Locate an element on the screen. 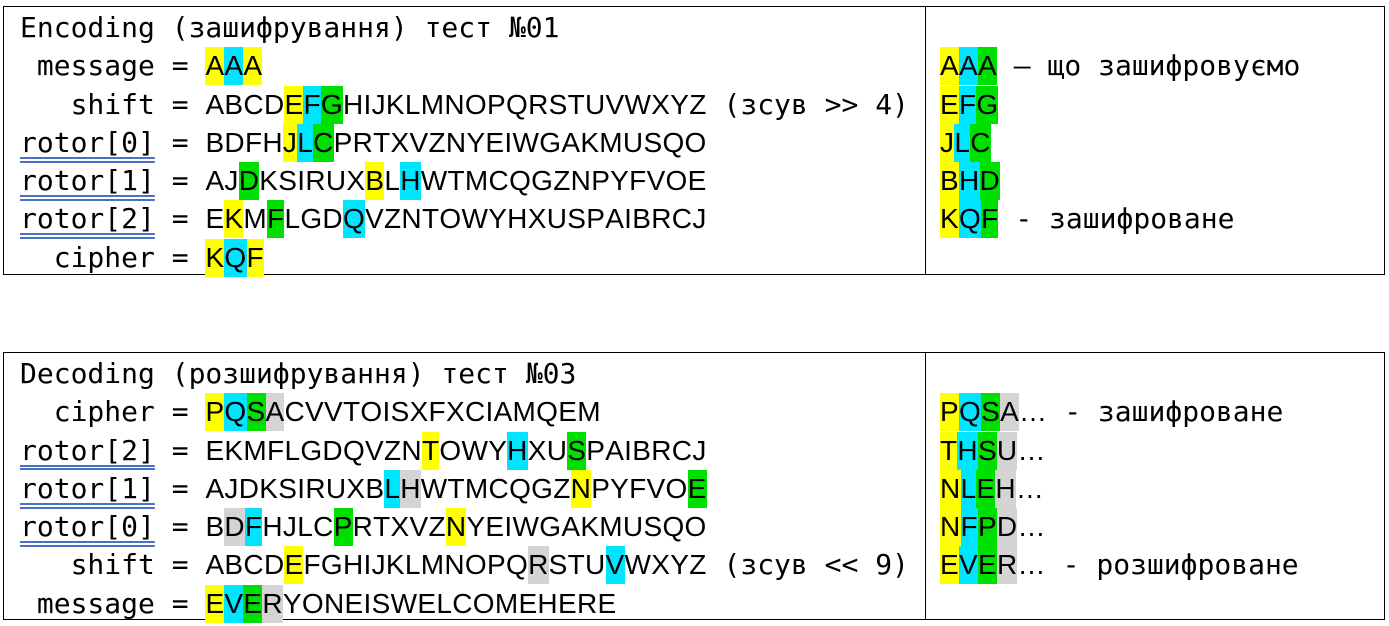 This screenshot has width=1389, height=626. letter: G is located at coordinates (311, 219).